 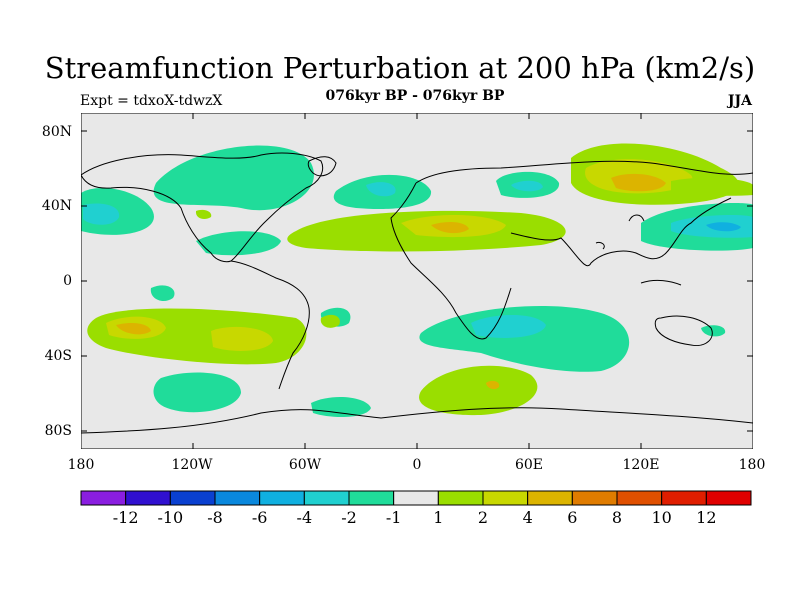 I want to click on lon-label-60w: 60W, so click(x=305, y=465).